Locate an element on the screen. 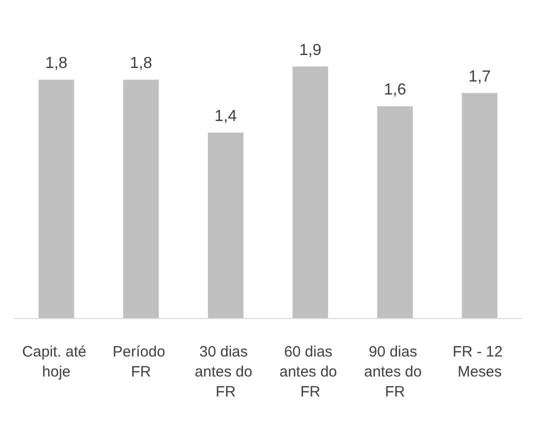 The height and width of the screenshot is (437, 536). x-tick-label: Capit. até hoje is located at coordinates (56, 362).